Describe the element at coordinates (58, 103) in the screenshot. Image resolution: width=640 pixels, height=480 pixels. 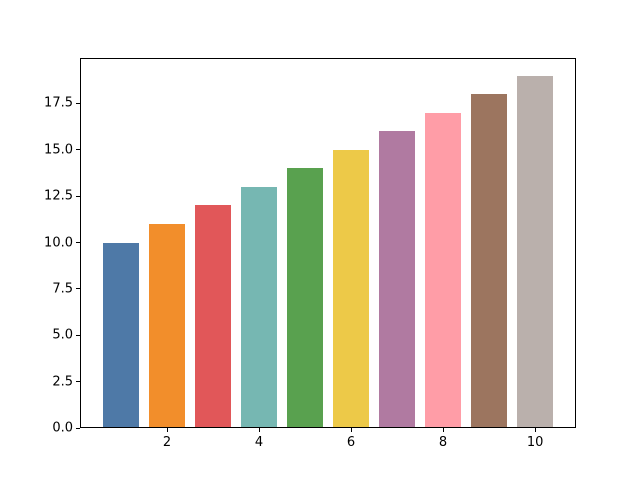
I see `y-tick-label: 17.5` at that location.